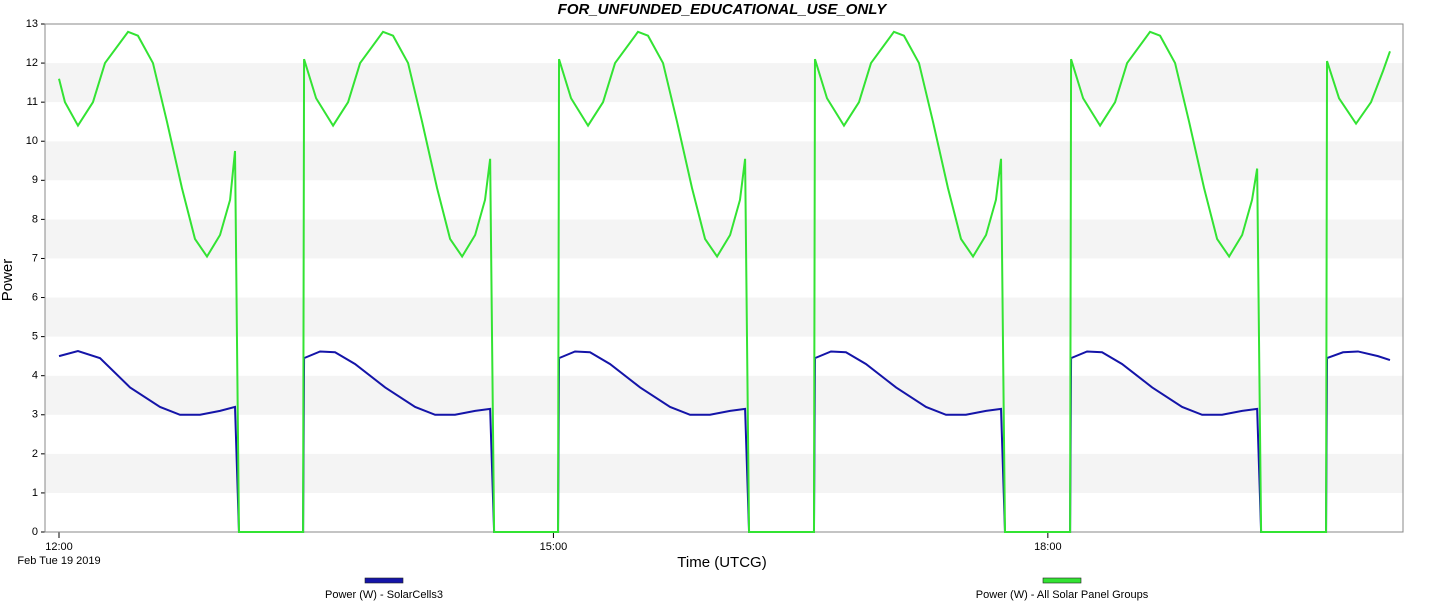  Describe the element at coordinates (721, 562) in the screenshot. I see `x-axis-label: Time (UTCG)` at that location.